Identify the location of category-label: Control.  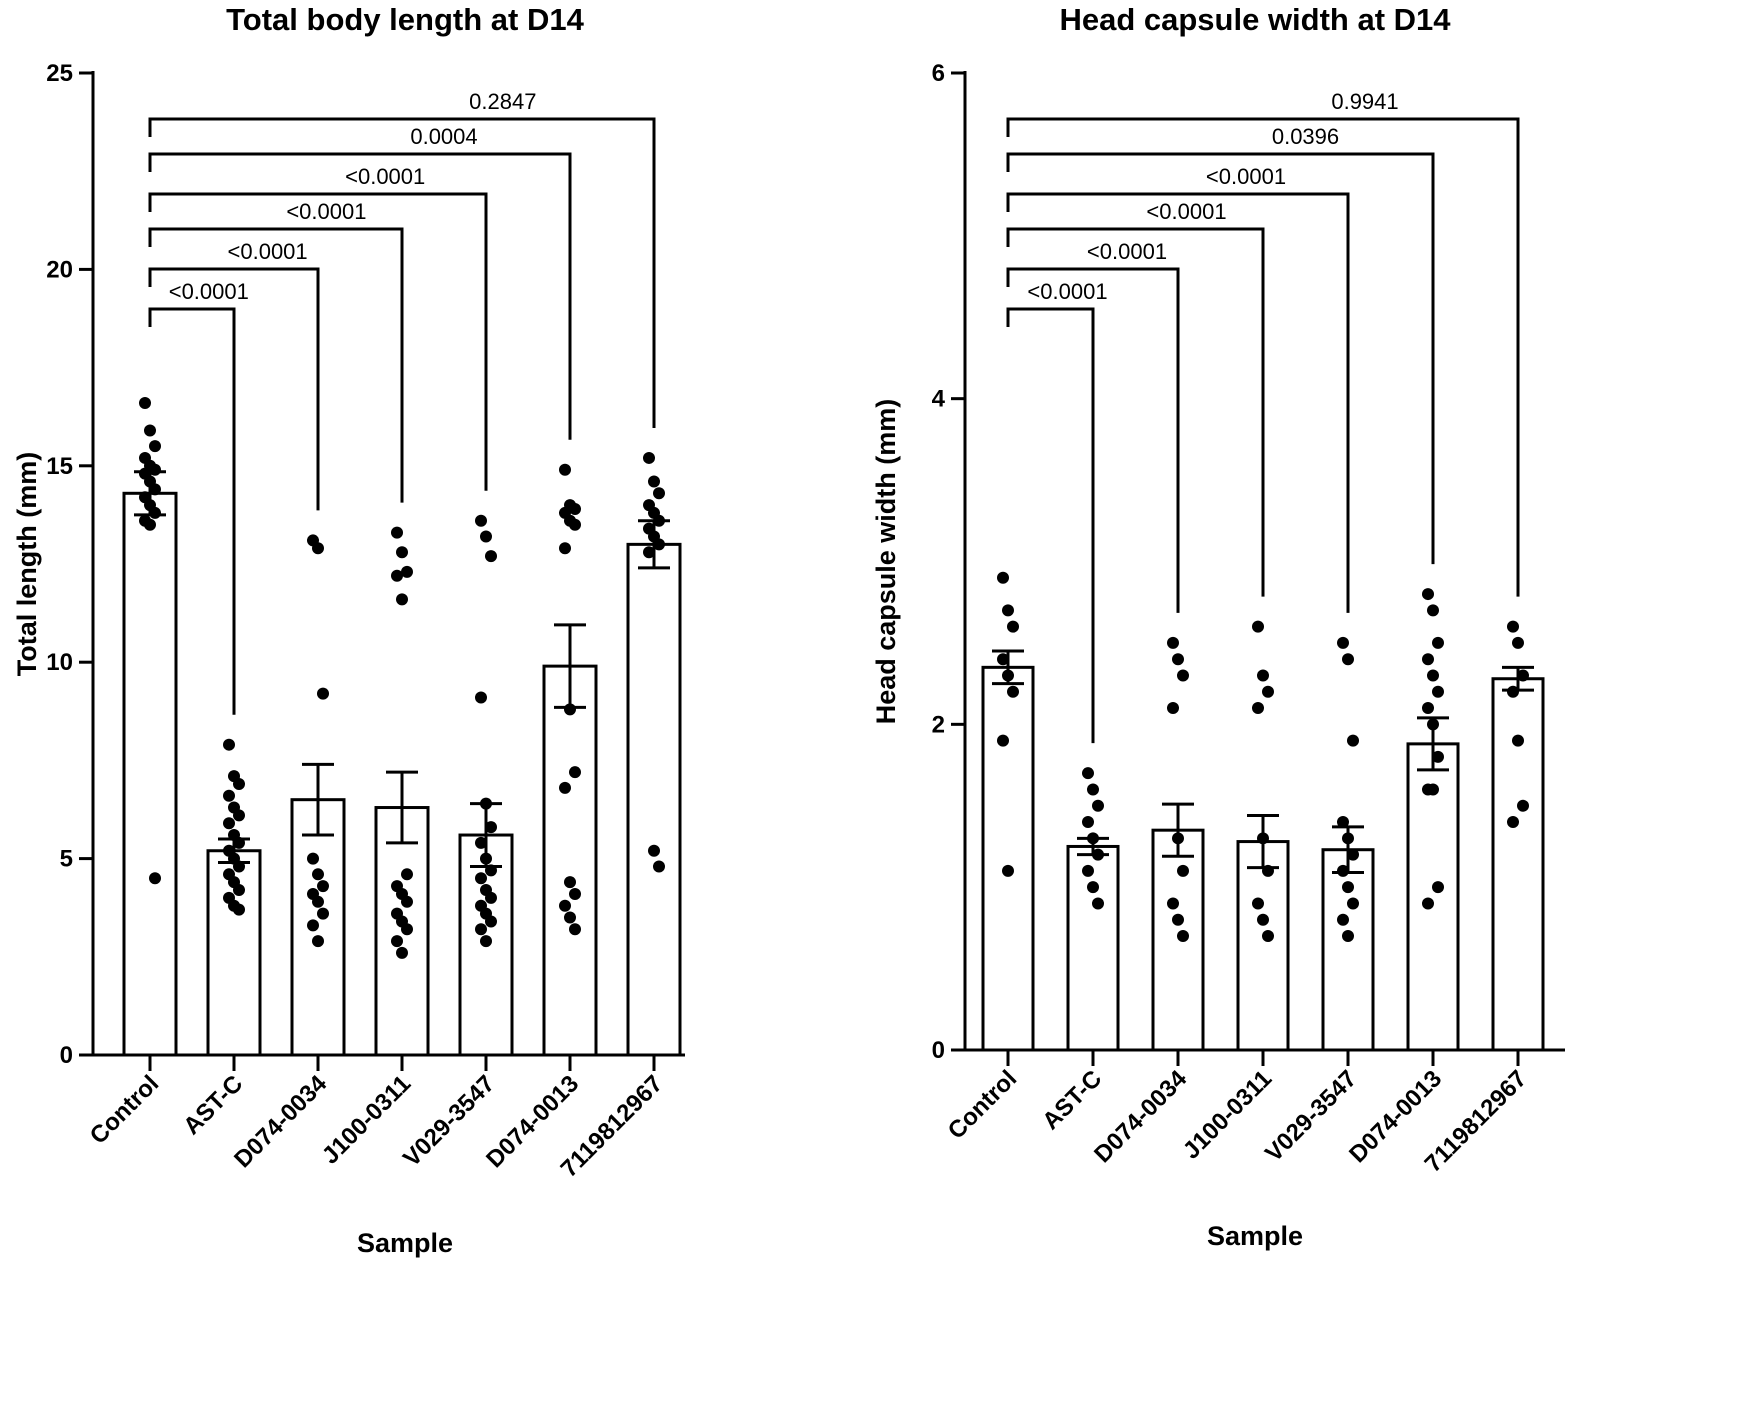
(982, 1104).